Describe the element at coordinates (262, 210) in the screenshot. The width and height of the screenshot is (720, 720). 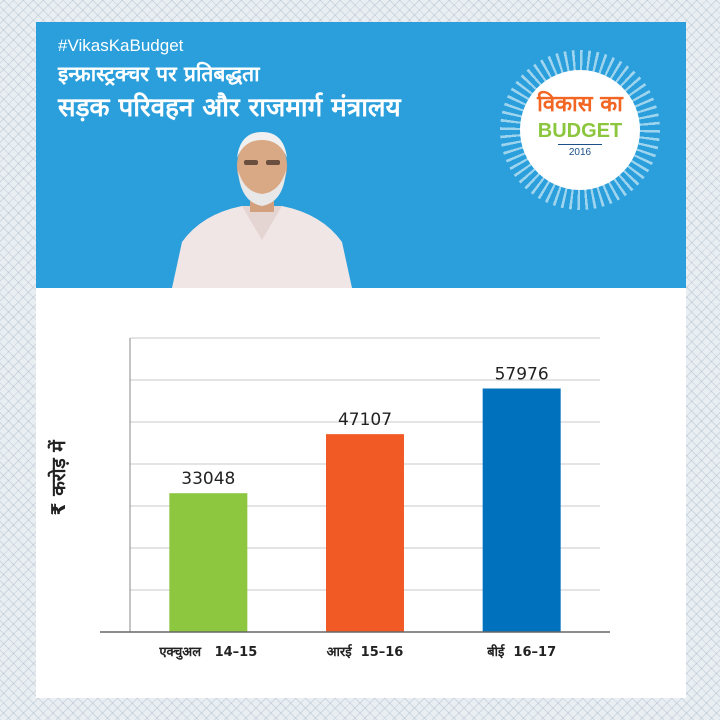
I see `portrait-photo` at that location.